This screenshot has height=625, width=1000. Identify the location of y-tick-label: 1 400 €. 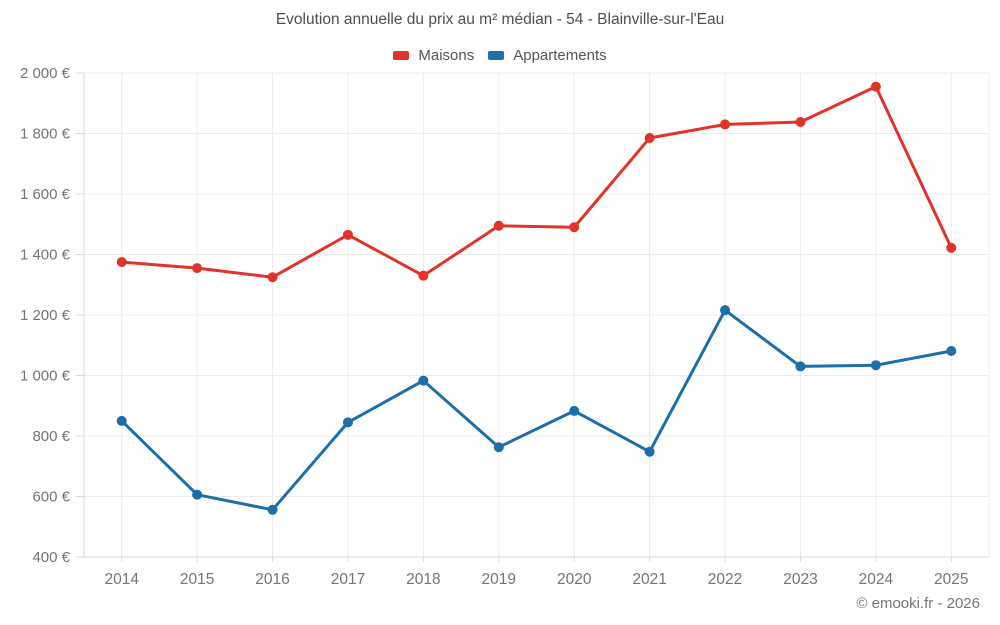
(45, 255).